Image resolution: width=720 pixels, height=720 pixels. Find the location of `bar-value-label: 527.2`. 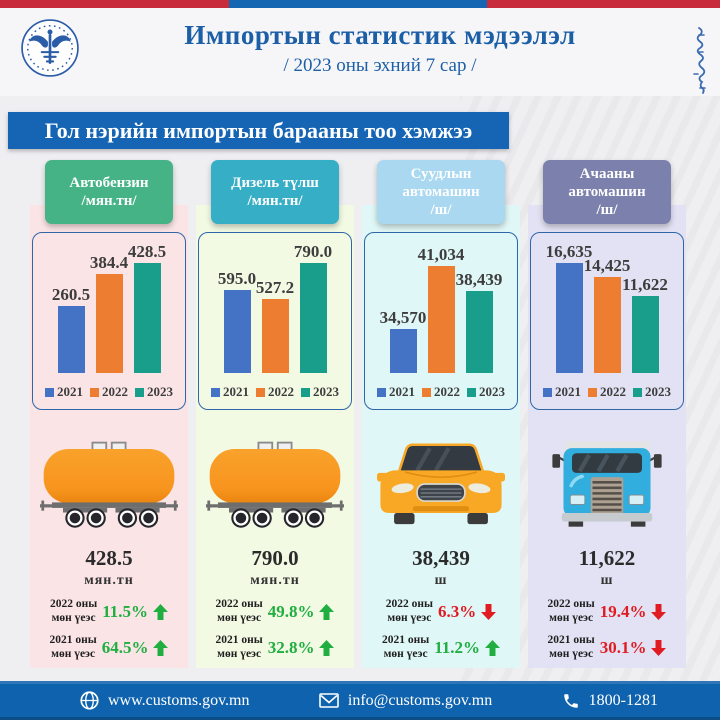

bar-value-label: 527.2 is located at coordinates (275, 287).